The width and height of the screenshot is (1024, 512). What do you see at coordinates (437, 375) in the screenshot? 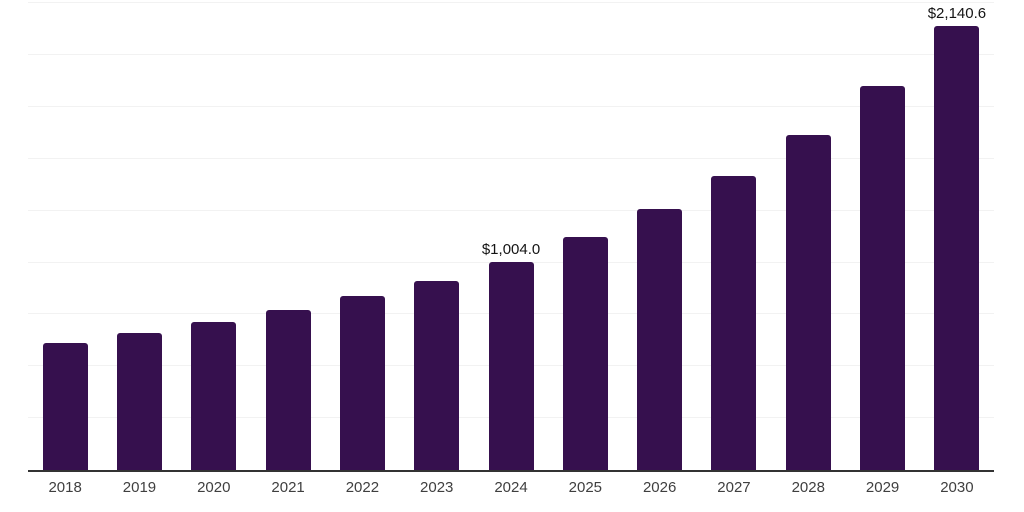
I see `bar-2023` at bounding box center [437, 375].